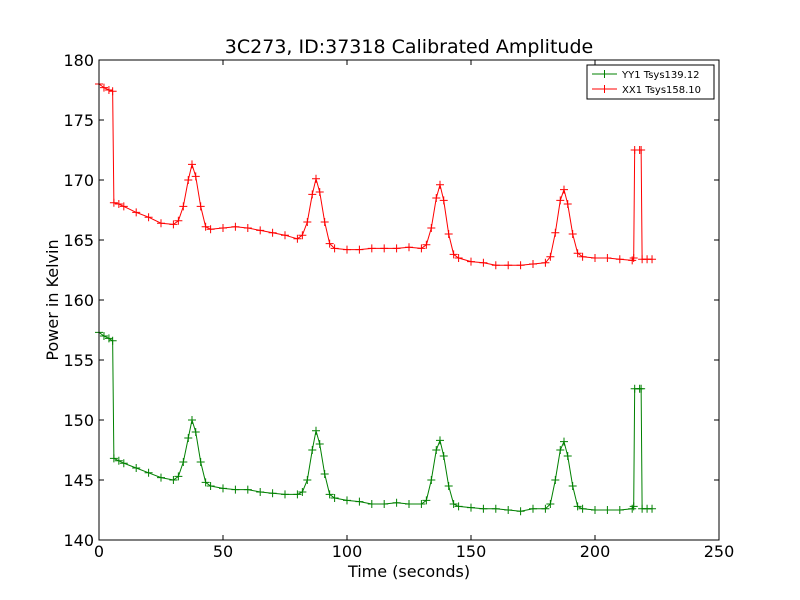  I want to click on y-tick-label: 175, so click(78, 120).